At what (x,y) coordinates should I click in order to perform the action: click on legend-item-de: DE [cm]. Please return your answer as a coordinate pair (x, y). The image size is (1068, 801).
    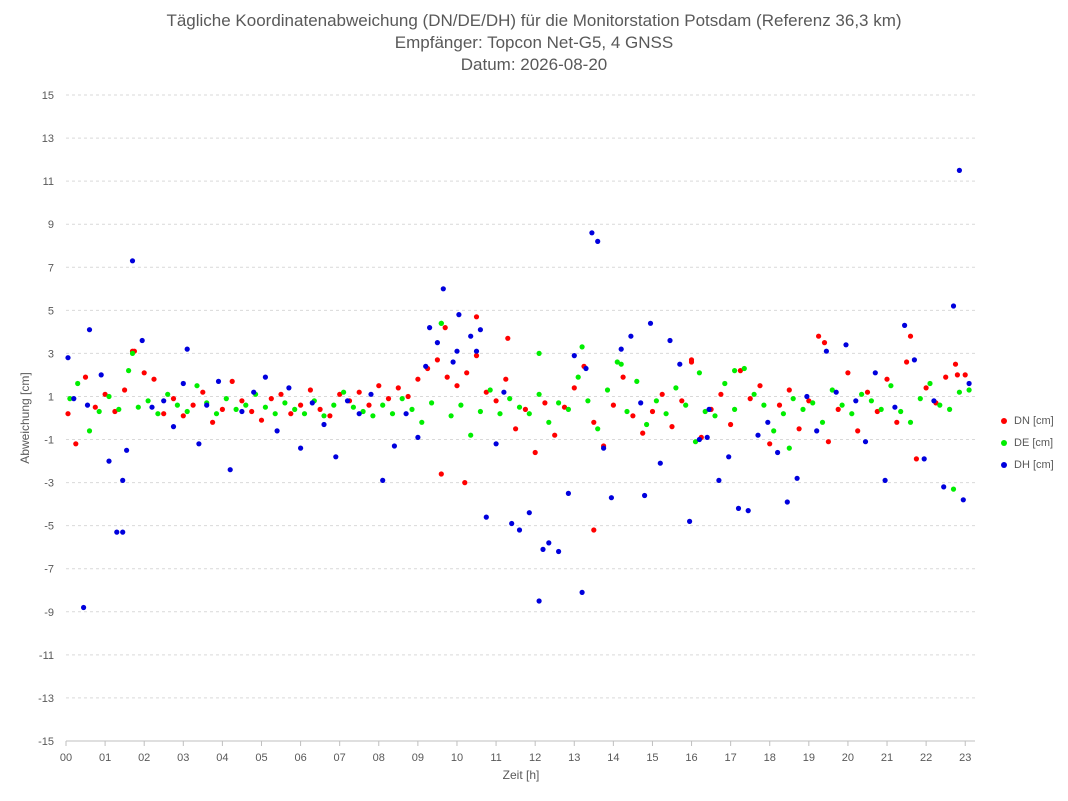
    Looking at the image, I should click on (1027, 443).